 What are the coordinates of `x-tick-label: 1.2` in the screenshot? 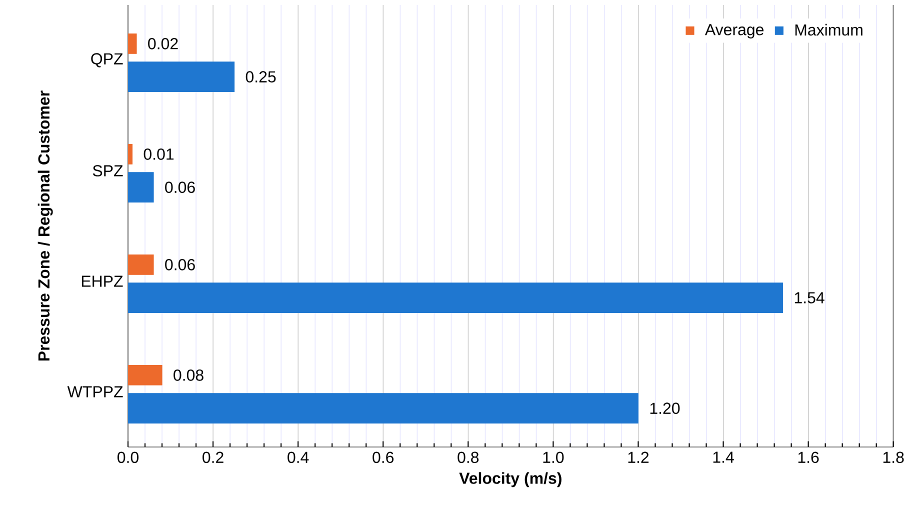 It's located at (638, 457).